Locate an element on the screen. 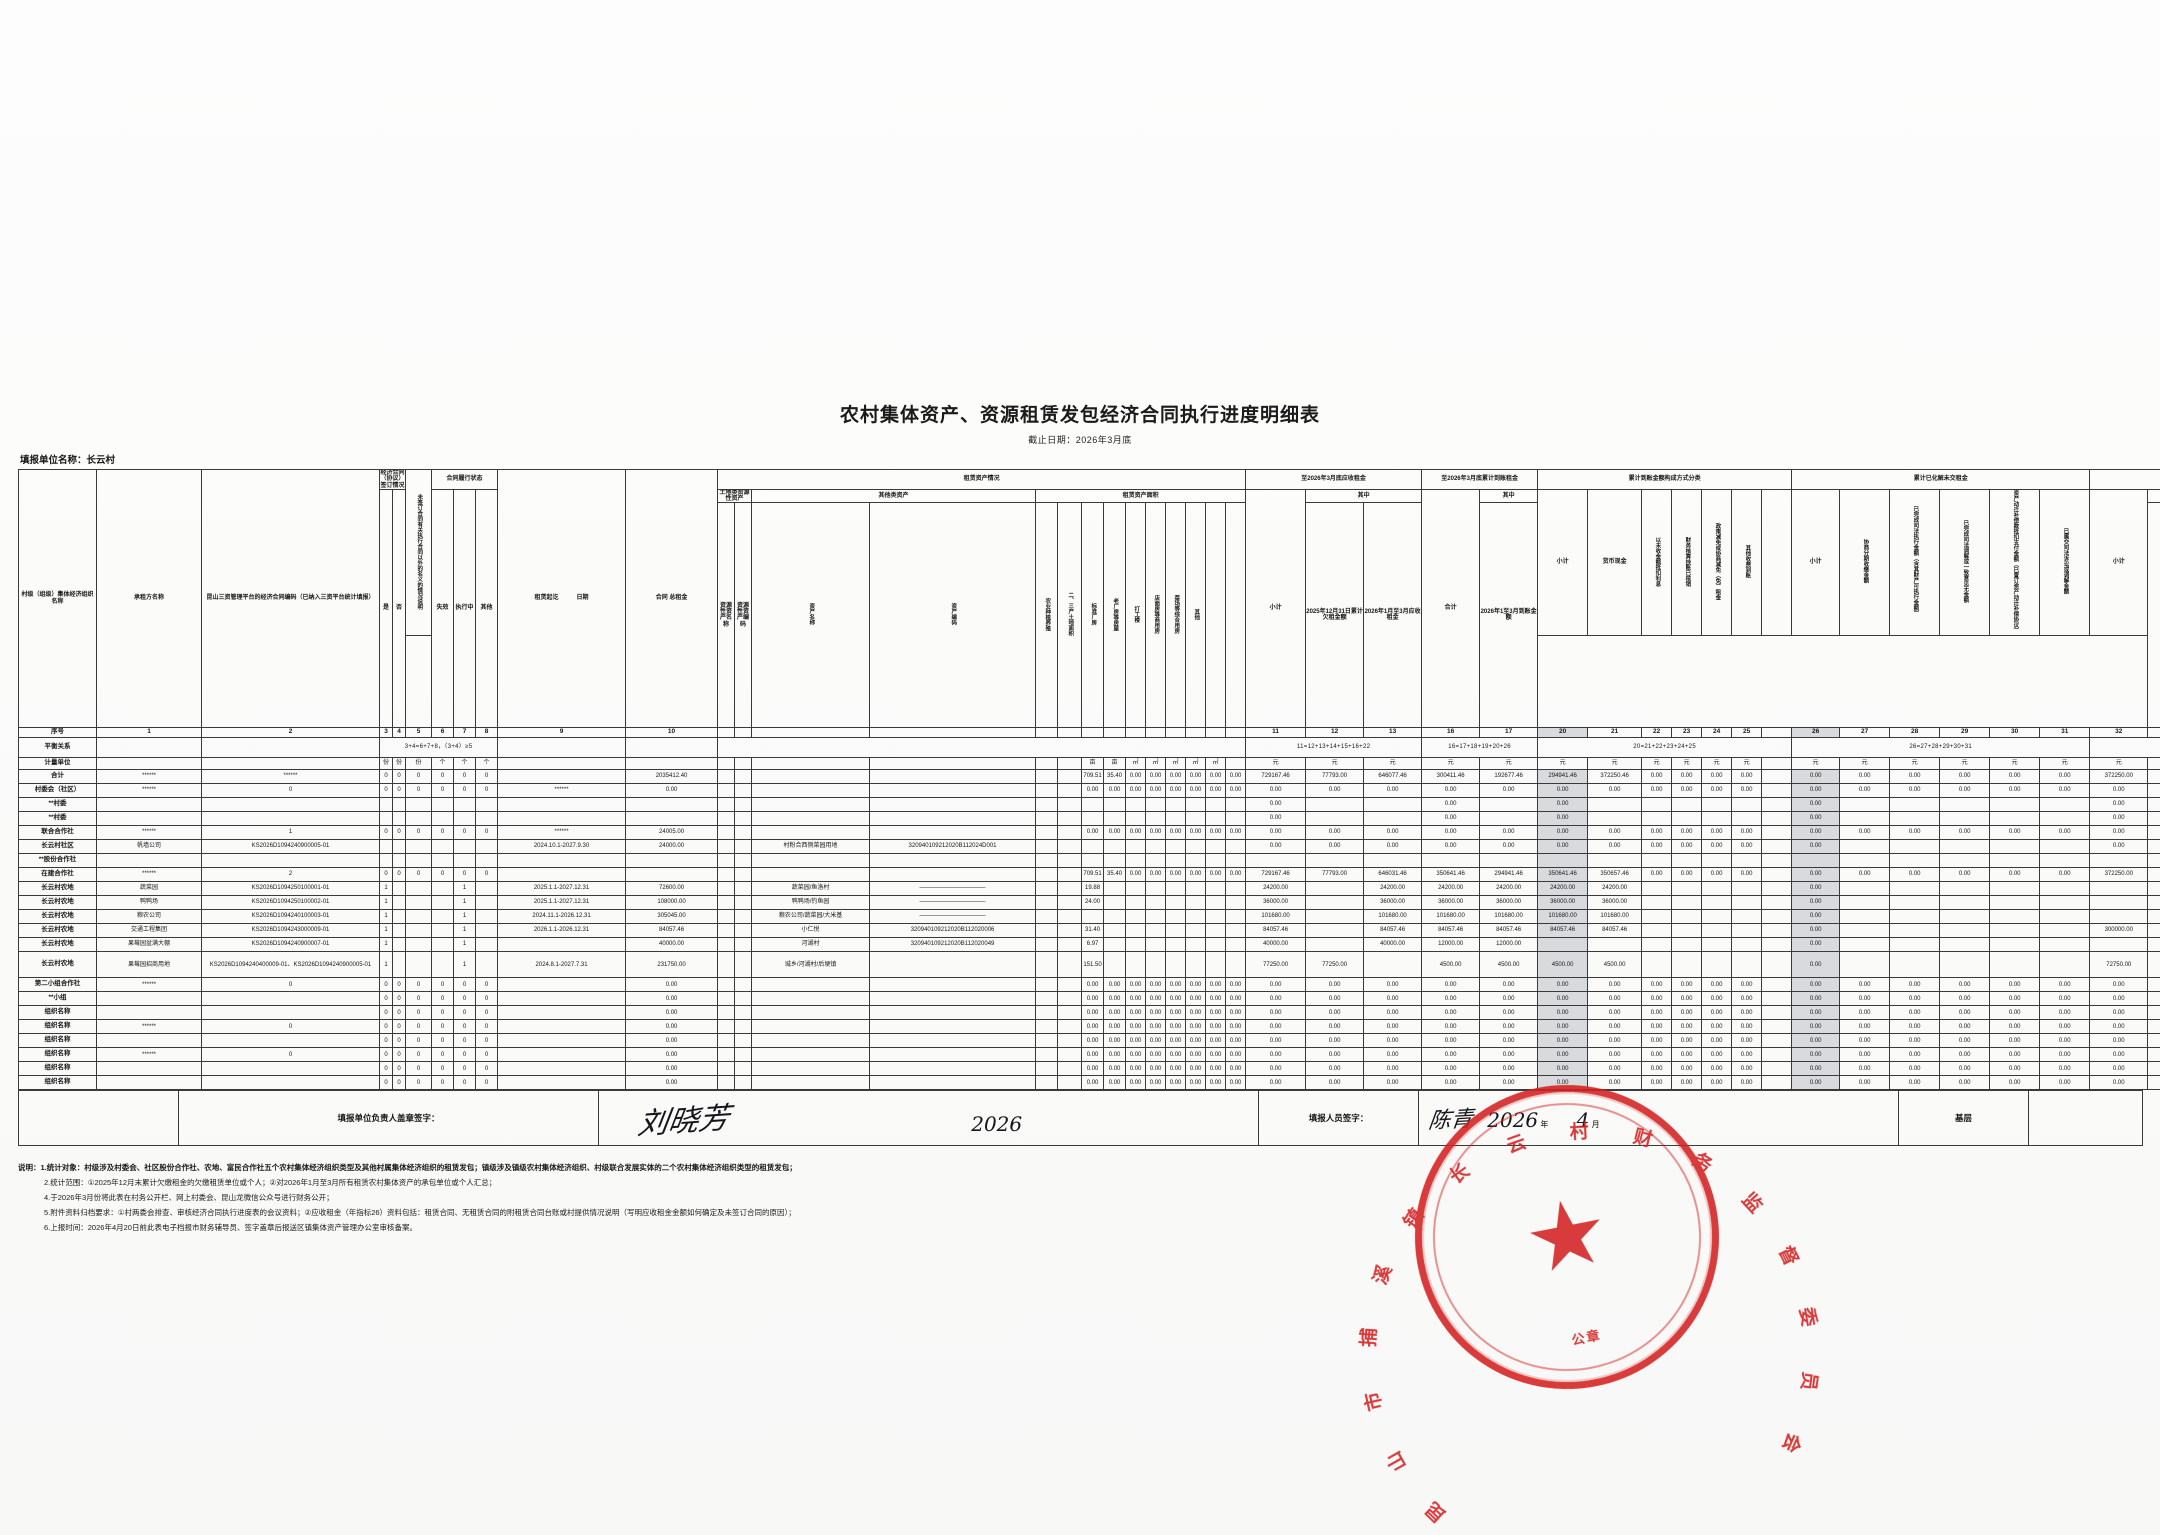 The width and height of the screenshot is (2160, 1535). row-resolved-legal is located at coordinates (1915, 917).